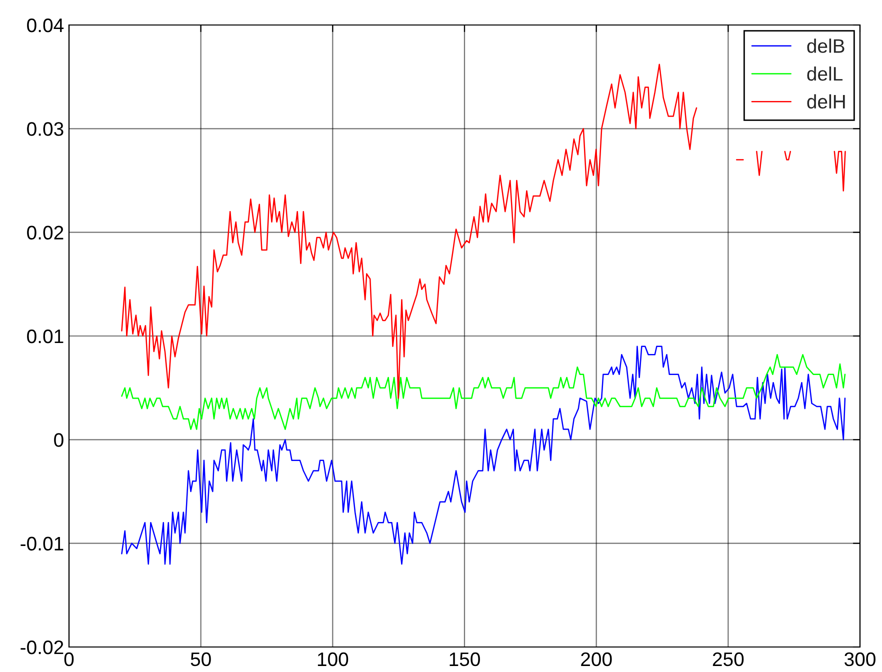  What do you see at coordinates (483, 392) in the screenshot?
I see `line-series` at bounding box center [483, 392].